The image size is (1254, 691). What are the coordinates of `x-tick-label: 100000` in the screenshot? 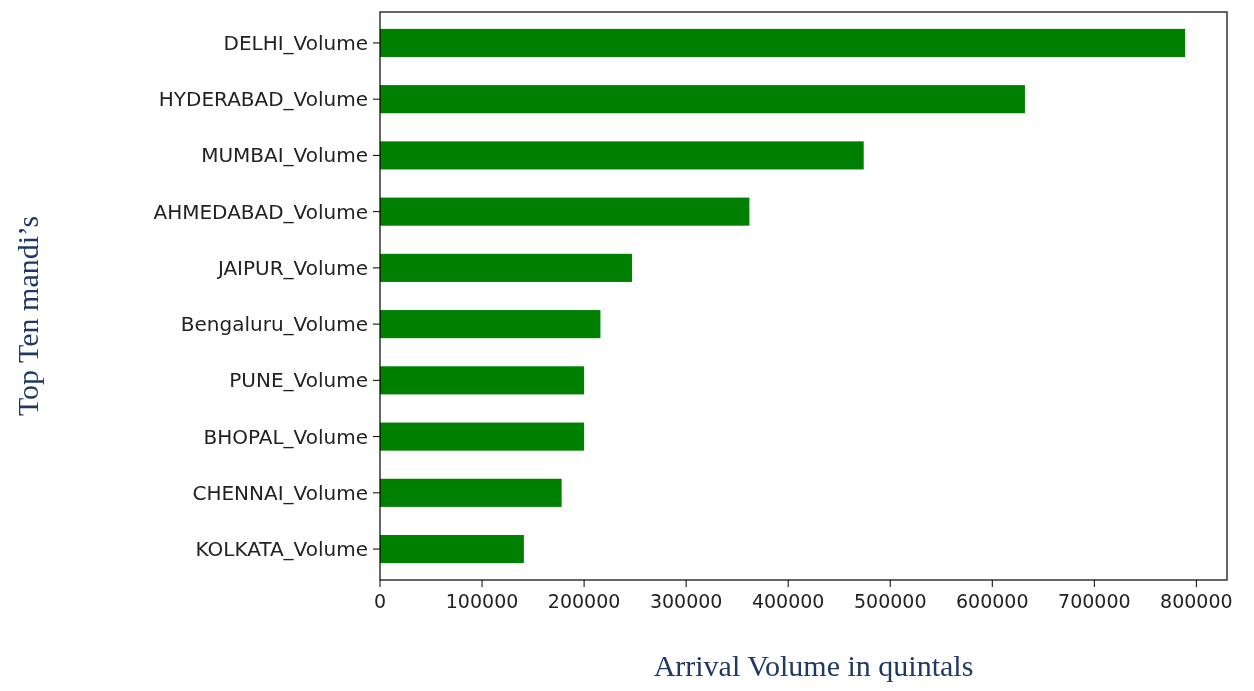 It's located at (482, 601).